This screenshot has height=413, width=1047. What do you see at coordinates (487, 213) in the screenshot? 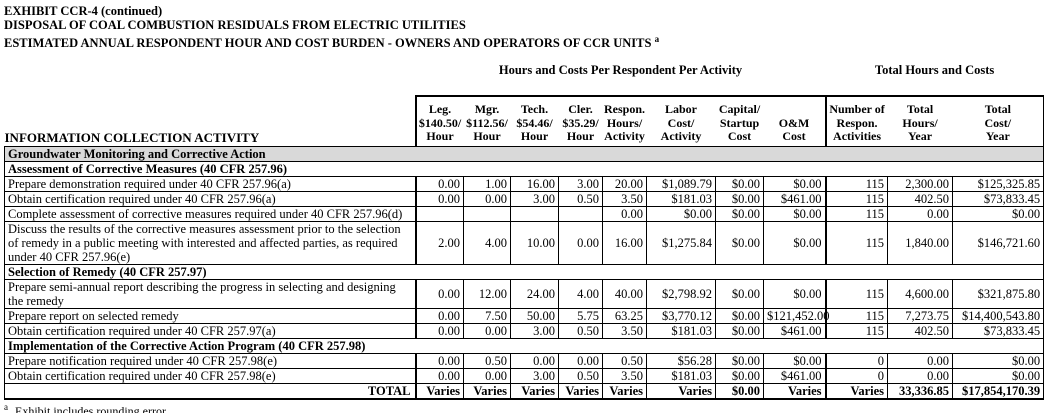
I see `value-cell-mgr-rate` at bounding box center [487, 213].